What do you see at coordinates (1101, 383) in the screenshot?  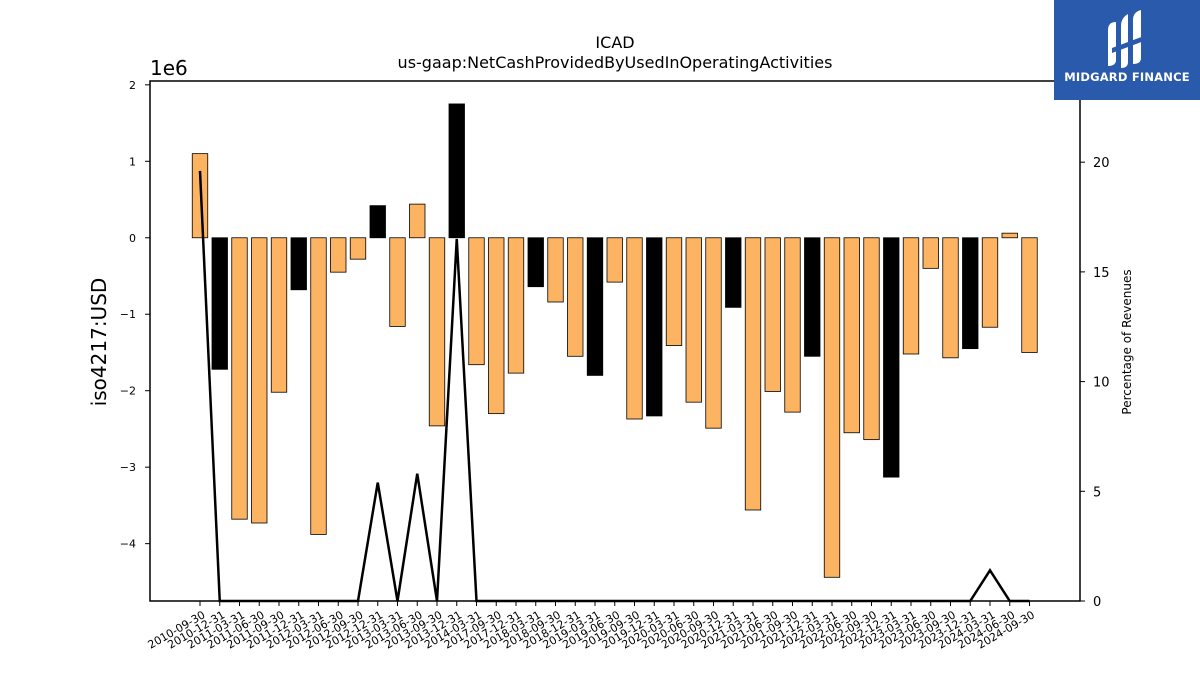 I see `y-right-tick-label: 10` at bounding box center [1101, 383].